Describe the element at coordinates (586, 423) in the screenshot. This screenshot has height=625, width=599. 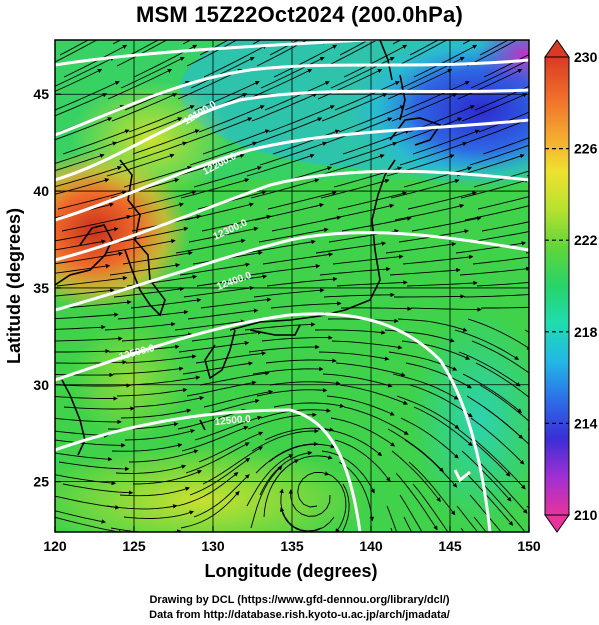
I see `colorbar-tick-label: 214` at that location.